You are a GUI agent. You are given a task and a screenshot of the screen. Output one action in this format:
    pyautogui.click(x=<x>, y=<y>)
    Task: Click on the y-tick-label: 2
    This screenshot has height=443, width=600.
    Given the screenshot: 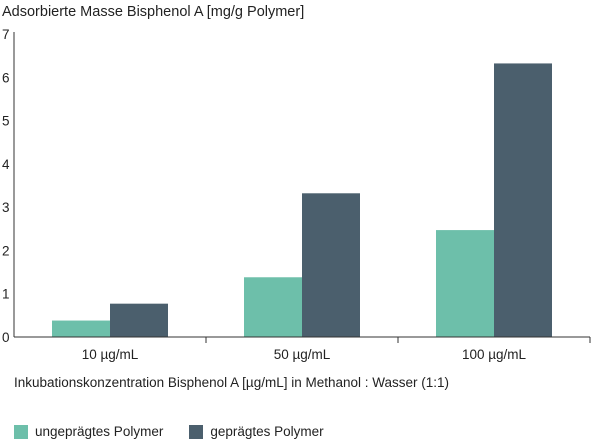 What is the action you would take?
    pyautogui.click(x=6, y=250)
    